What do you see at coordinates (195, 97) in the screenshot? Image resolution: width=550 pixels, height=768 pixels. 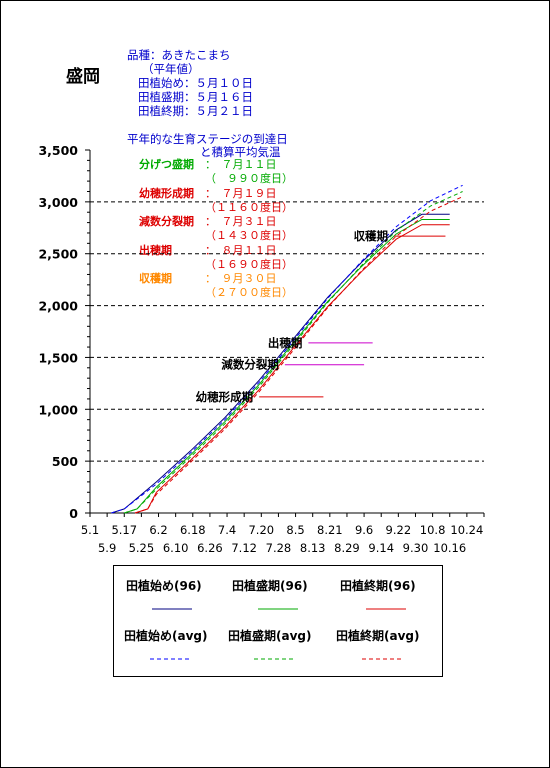 I see `plant-peak-date: 田植盛期：５月１６日` at bounding box center [195, 97].